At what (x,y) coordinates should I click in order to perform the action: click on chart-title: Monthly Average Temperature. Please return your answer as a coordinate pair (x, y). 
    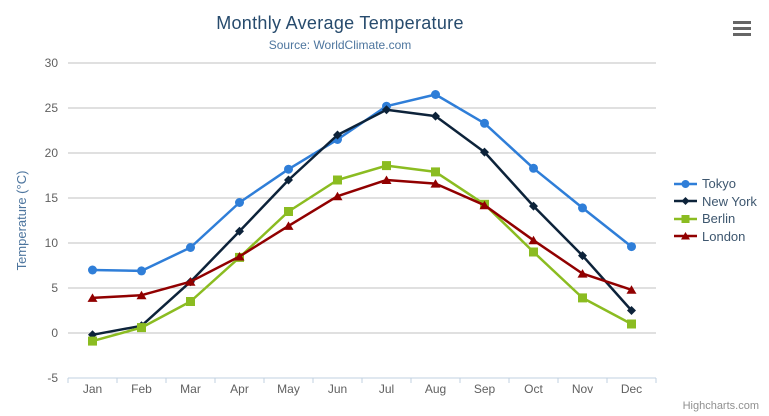
    Looking at the image, I should click on (340, 23).